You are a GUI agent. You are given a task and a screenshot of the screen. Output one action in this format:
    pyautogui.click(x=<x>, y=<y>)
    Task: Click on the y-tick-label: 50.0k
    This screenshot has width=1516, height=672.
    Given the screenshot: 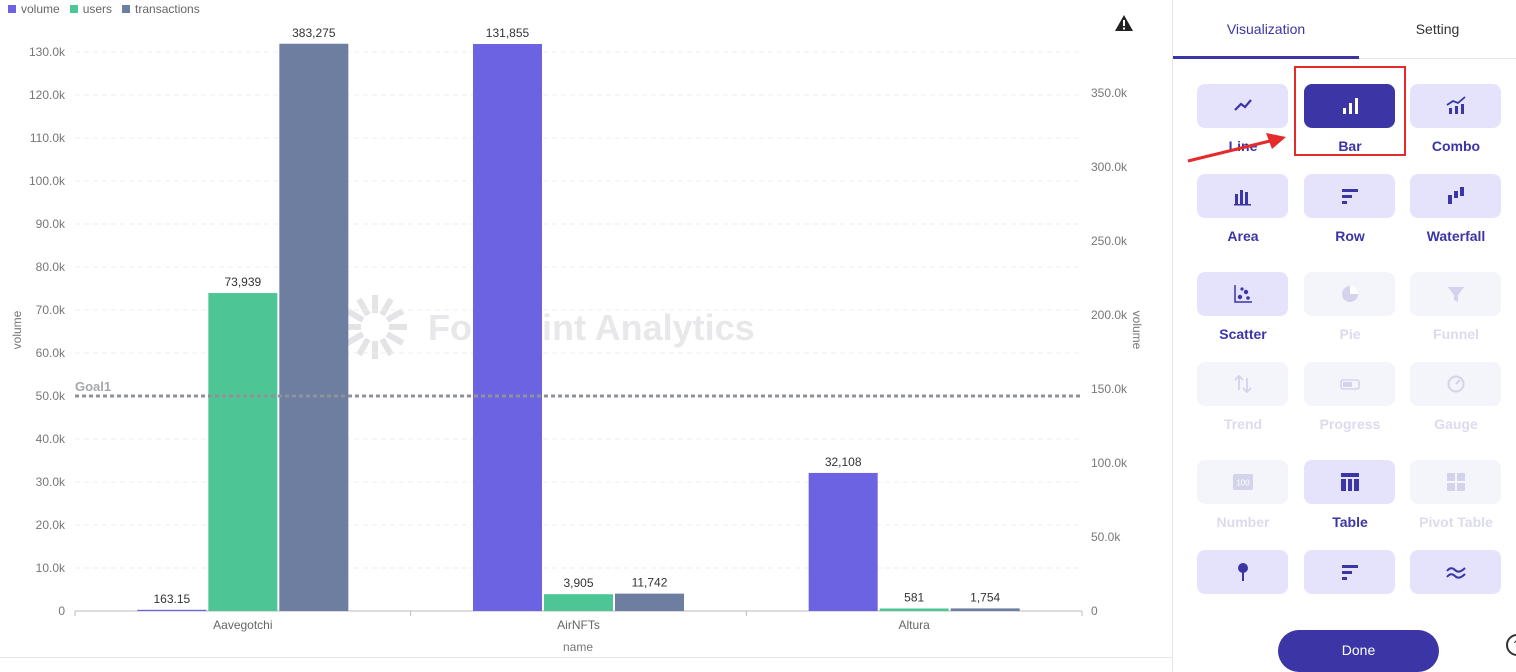 What is the action you would take?
    pyautogui.click(x=51, y=396)
    